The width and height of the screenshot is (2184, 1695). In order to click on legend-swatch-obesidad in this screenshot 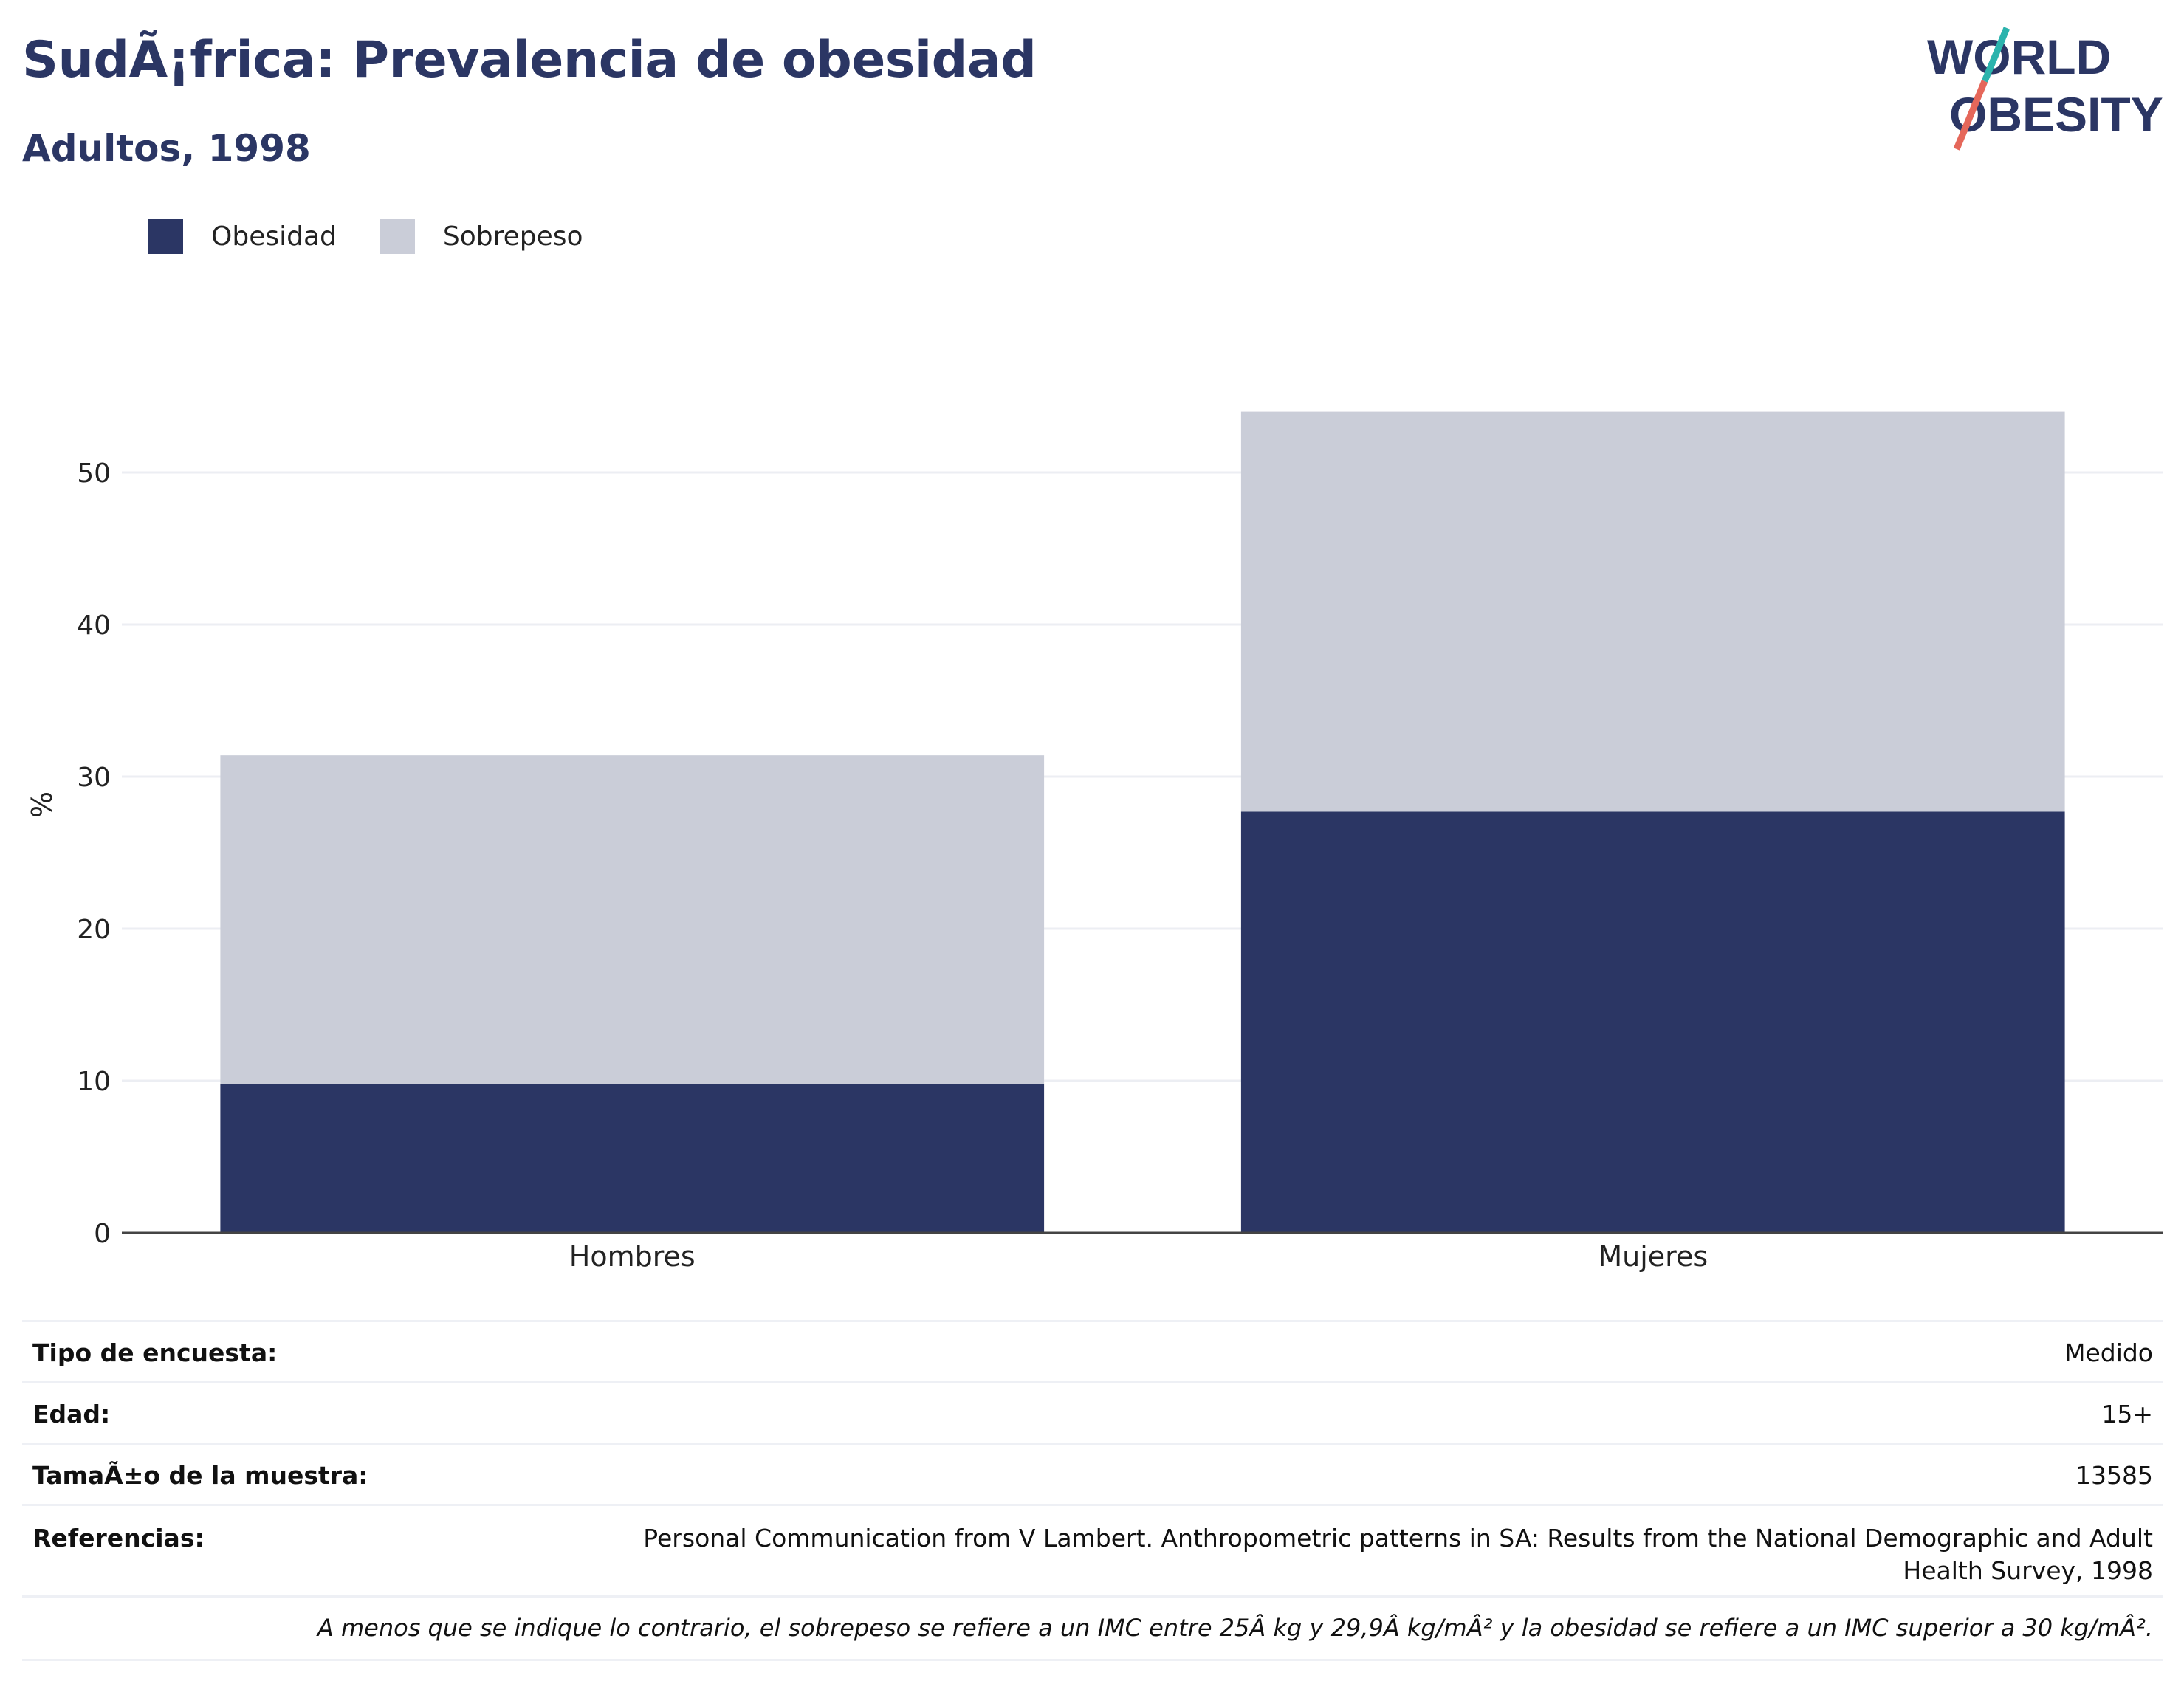, I will do `click(165, 237)`.